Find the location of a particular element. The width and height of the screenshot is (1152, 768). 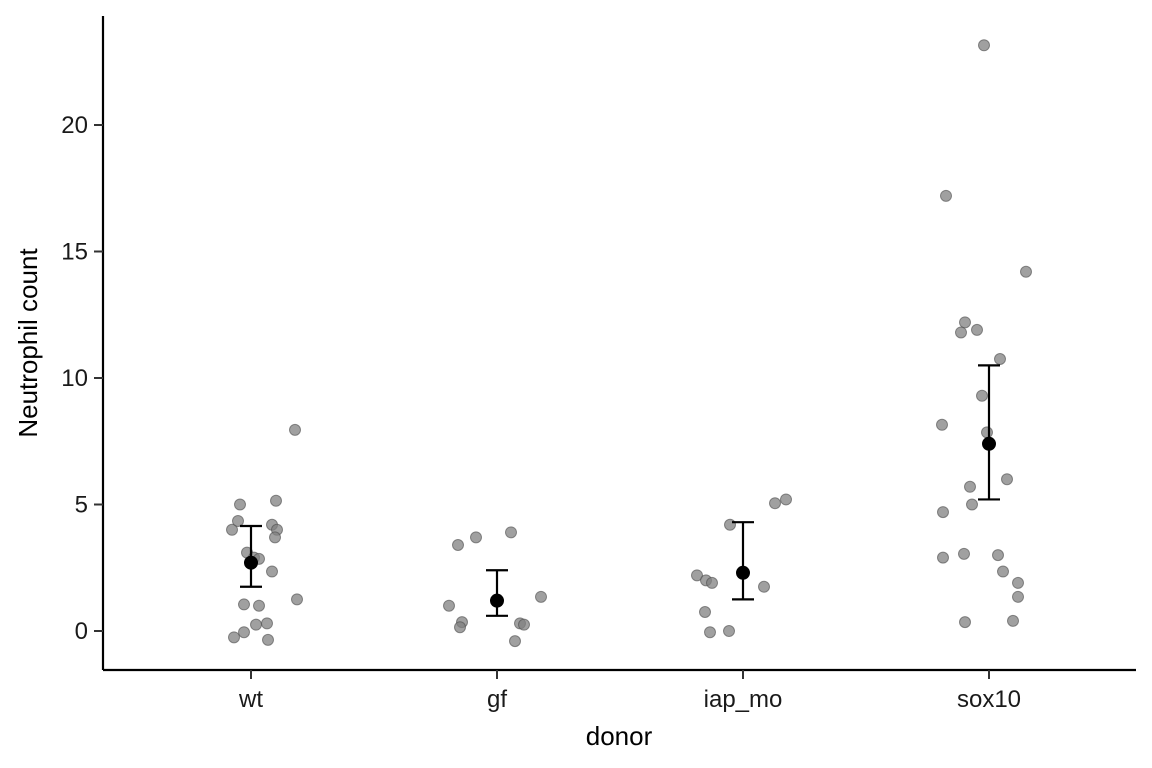

y-axis-ticks: 0 5 10 15 20 is located at coordinates (82, 378).